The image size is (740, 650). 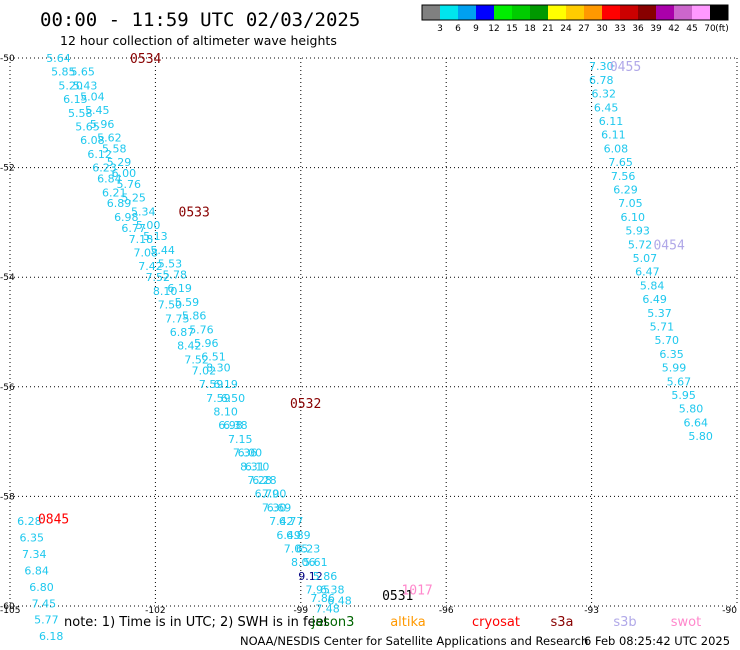 I want to click on x-tick-label: -90, so click(x=729, y=611).